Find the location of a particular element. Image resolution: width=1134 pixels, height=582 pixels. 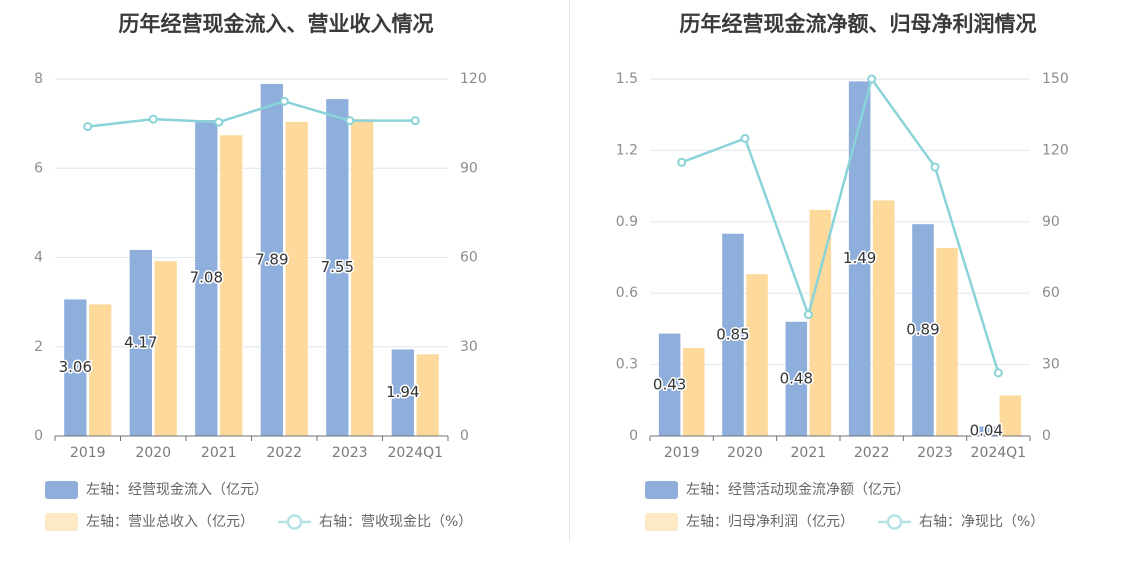

data-label: 0.43 is located at coordinates (669, 384).